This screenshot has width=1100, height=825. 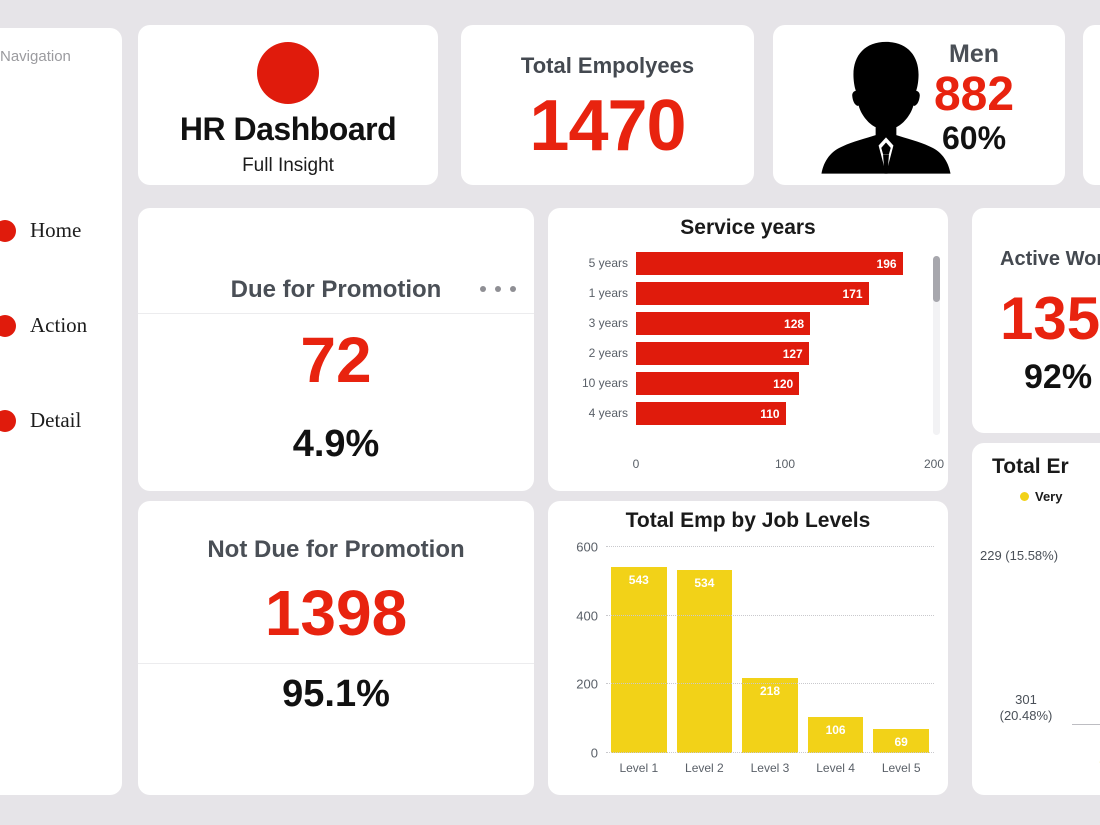 What do you see at coordinates (1026, 716) in the screenshot?
I see `pie-percent: (20.48%)` at bounding box center [1026, 716].